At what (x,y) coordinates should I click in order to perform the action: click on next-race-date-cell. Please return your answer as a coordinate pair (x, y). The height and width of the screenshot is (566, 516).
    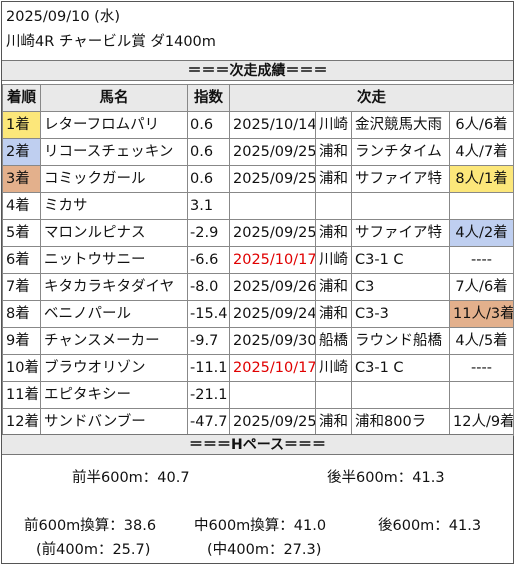
    Looking at the image, I should click on (272, 395).